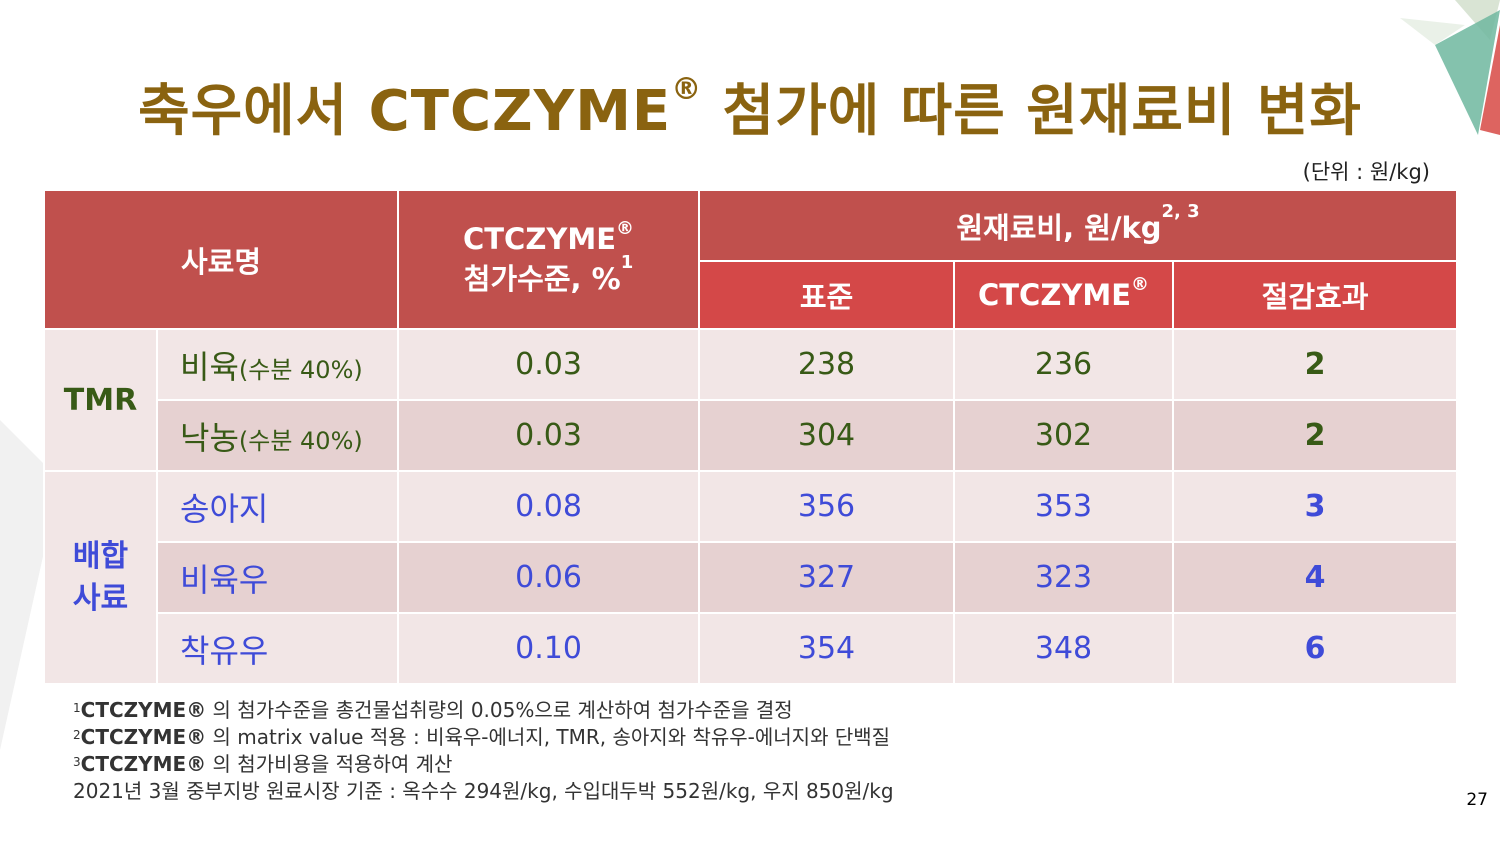 This screenshot has width=1500, height=843. What do you see at coordinates (827, 295) in the screenshot?
I see `header-standard: 표준` at bounding box center [827, 295].